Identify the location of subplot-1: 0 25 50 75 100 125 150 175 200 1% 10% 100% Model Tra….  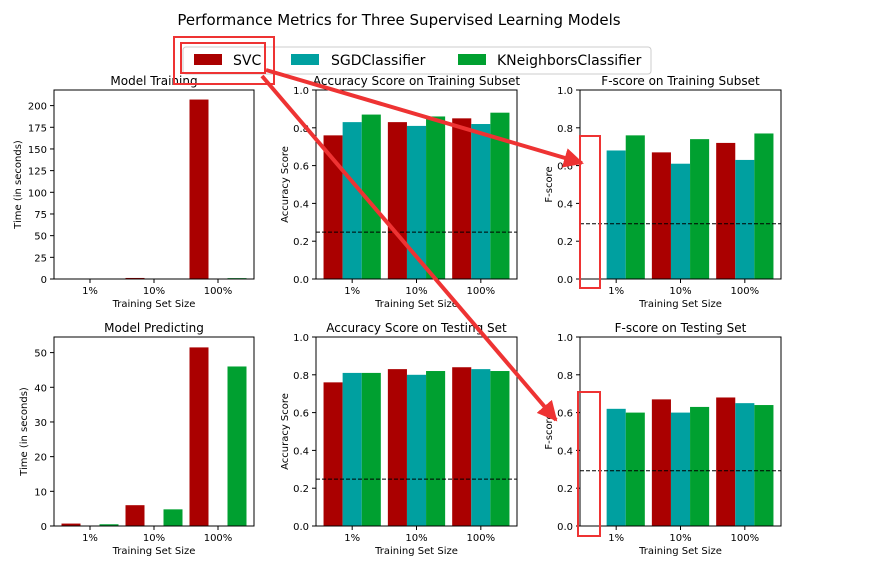
(134, 192).